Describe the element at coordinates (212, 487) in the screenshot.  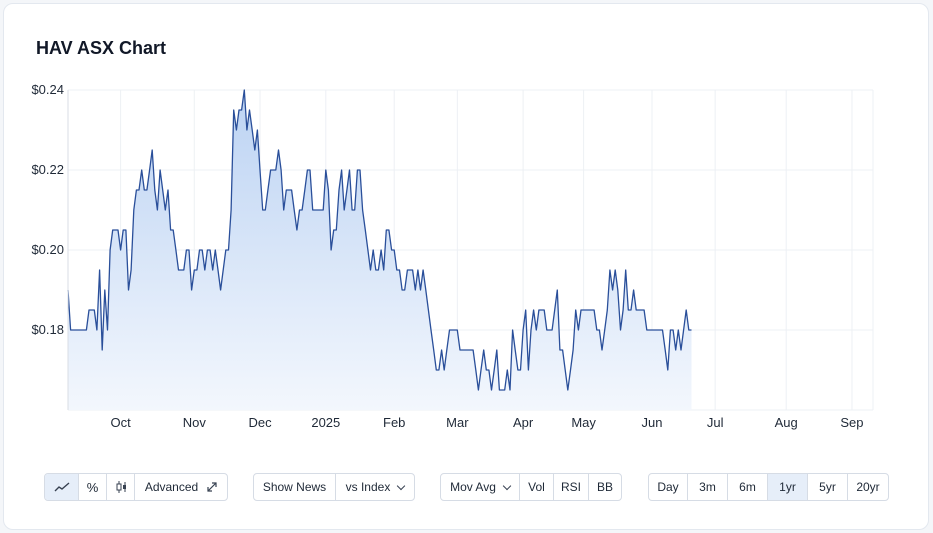
I see `expand-icon` at that location.